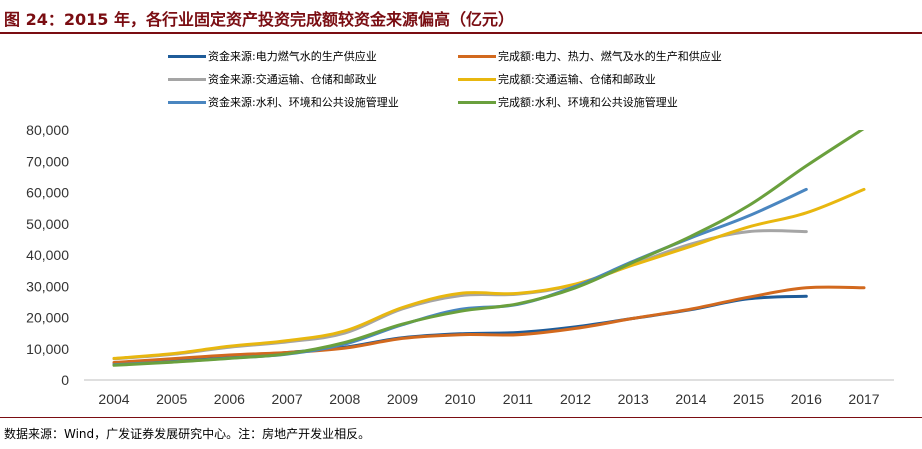 The width and height of the screenshot is (922, 449). I want to click on y-tick-label: 20,000, so click(47, 318).